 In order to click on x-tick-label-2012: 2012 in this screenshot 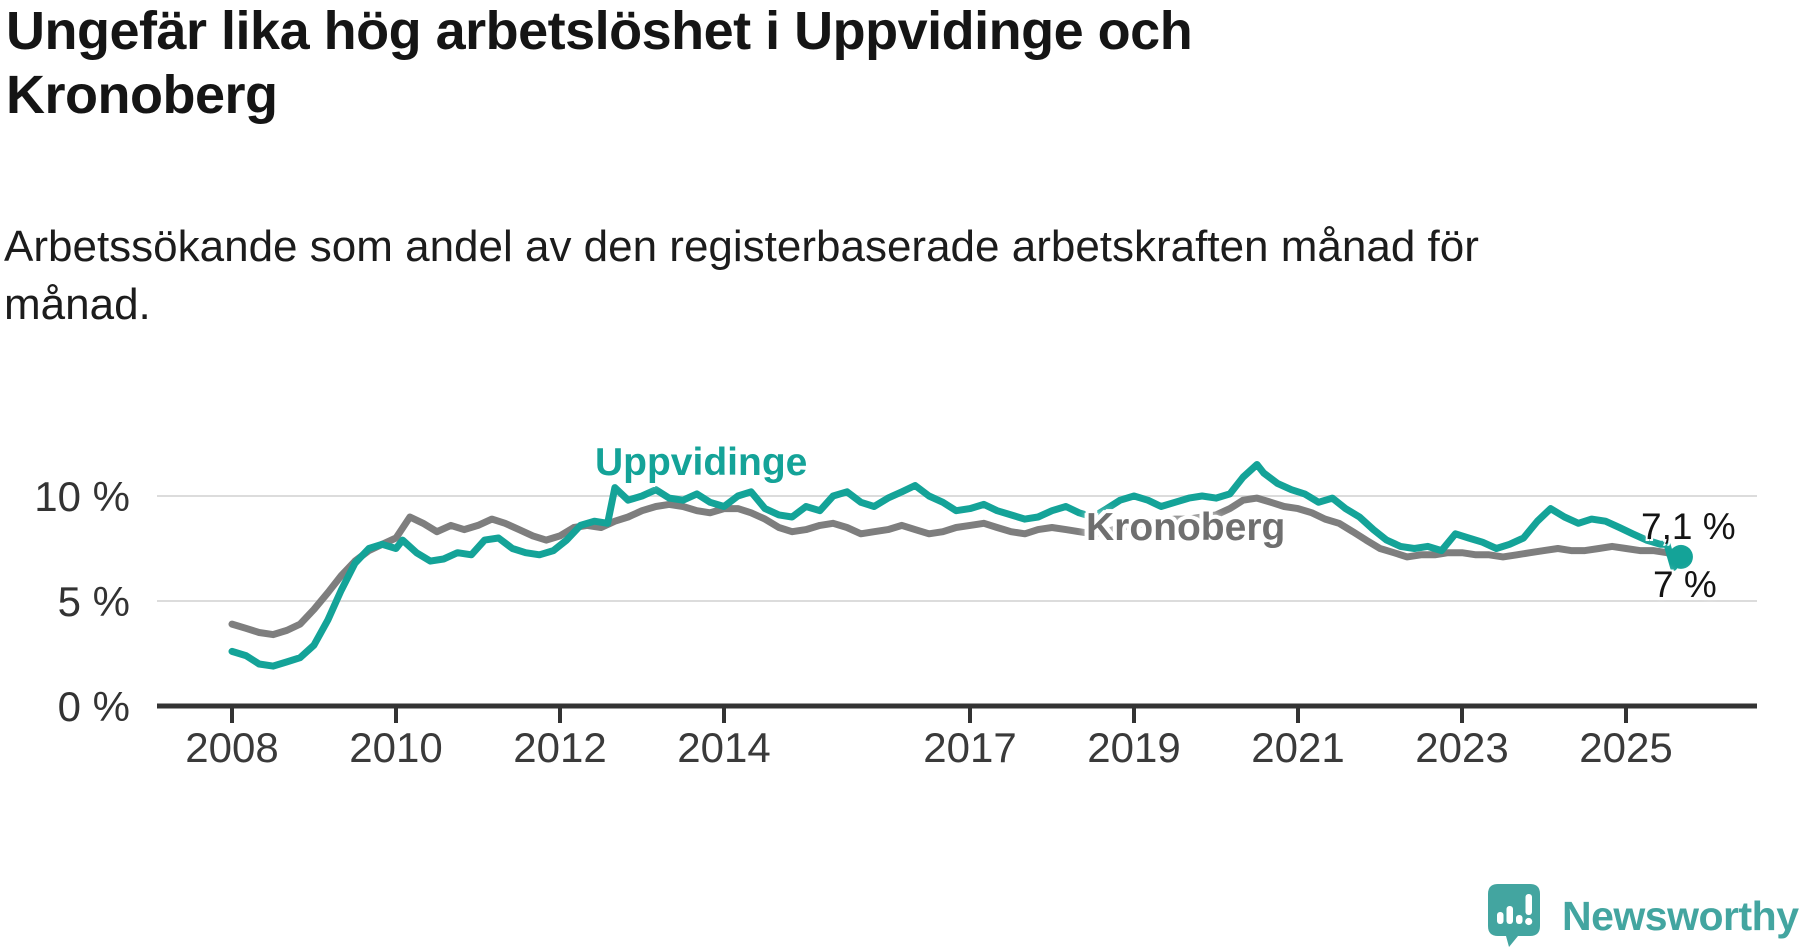, I will do `click(559, 747)`.